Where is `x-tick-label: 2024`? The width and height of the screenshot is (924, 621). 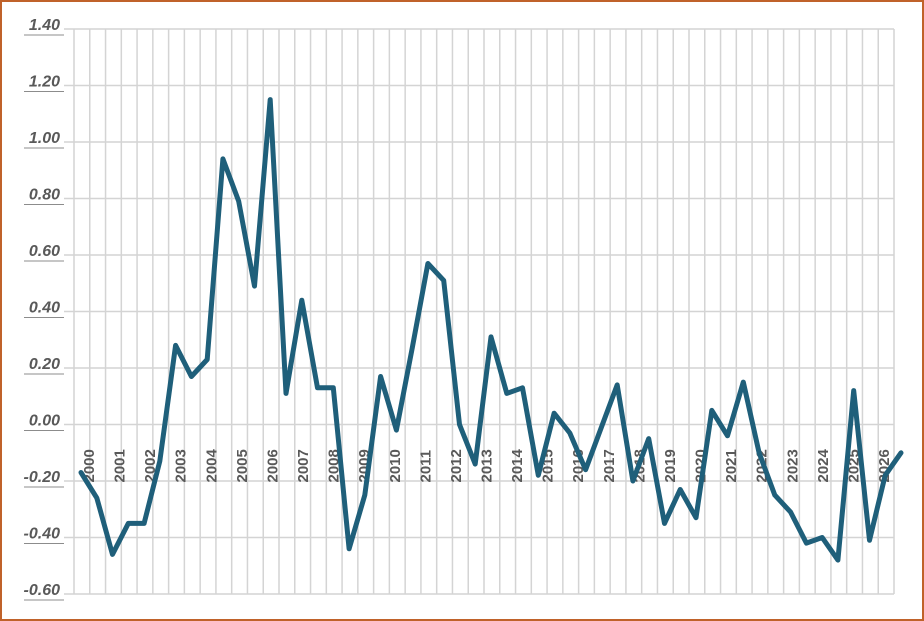
x-tick-label: 2024 is located at coordinates (823, 465).